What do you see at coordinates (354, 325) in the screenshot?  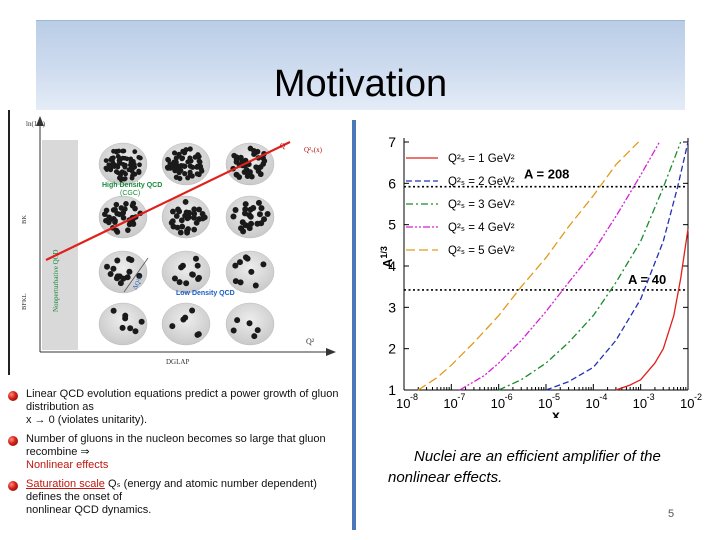 I see `column-divider` at bounding box center [354, 325].